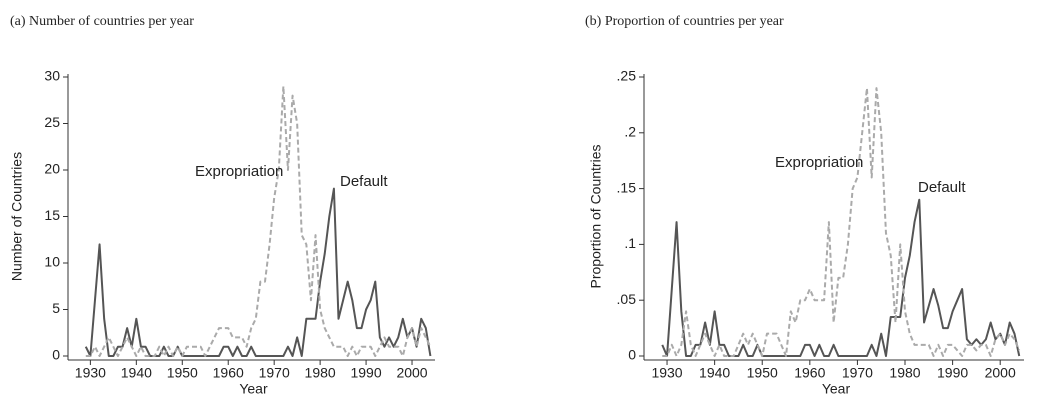  I want to click on y-tick-label: .2, so click(630, 132).